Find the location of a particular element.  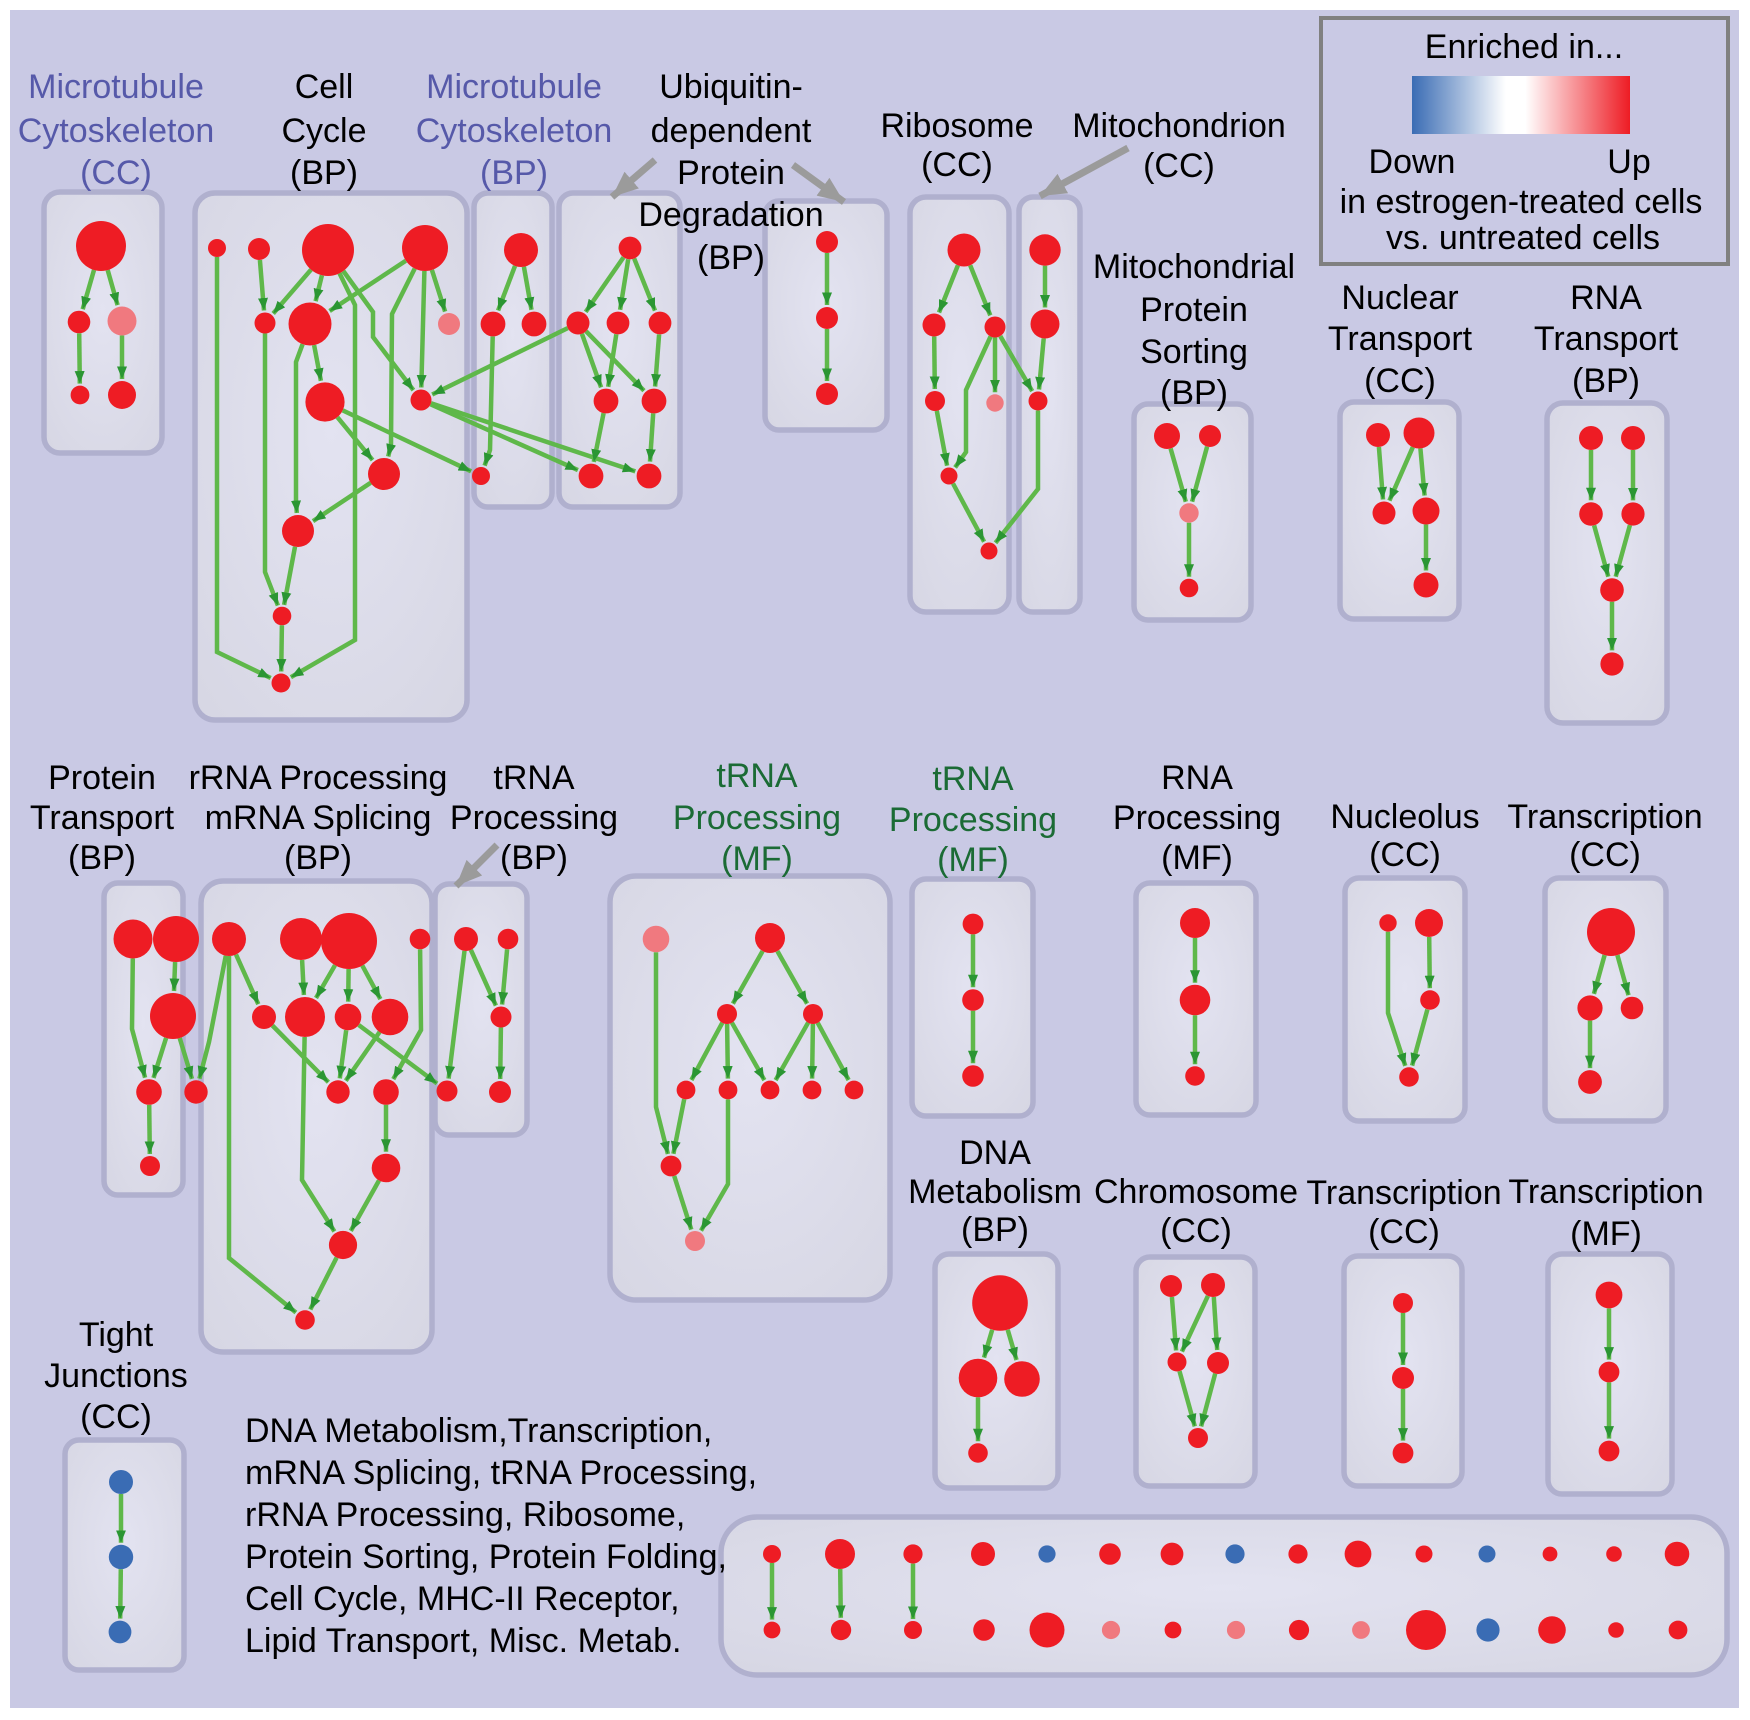

svg-text: Ubiquitin- is located at coordinates (731, 87).